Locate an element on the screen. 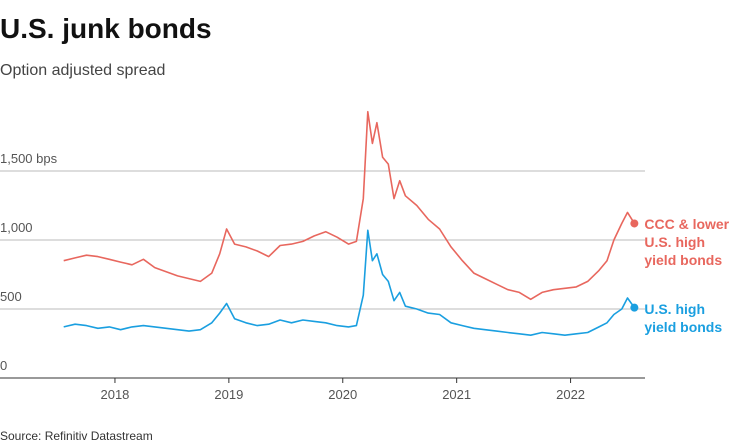 The height and width of the screenshot is (446, 736). x-tick-label: 2018 is located at coordinates (114, 394).